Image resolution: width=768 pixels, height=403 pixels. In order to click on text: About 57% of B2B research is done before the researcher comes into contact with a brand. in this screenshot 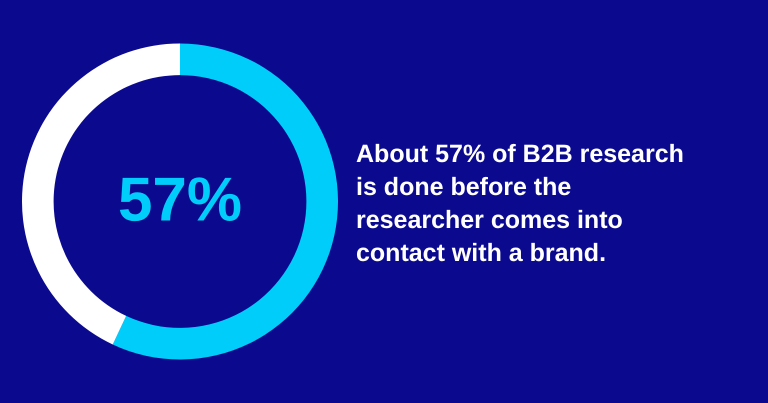, I will do `click(520, 204)`.